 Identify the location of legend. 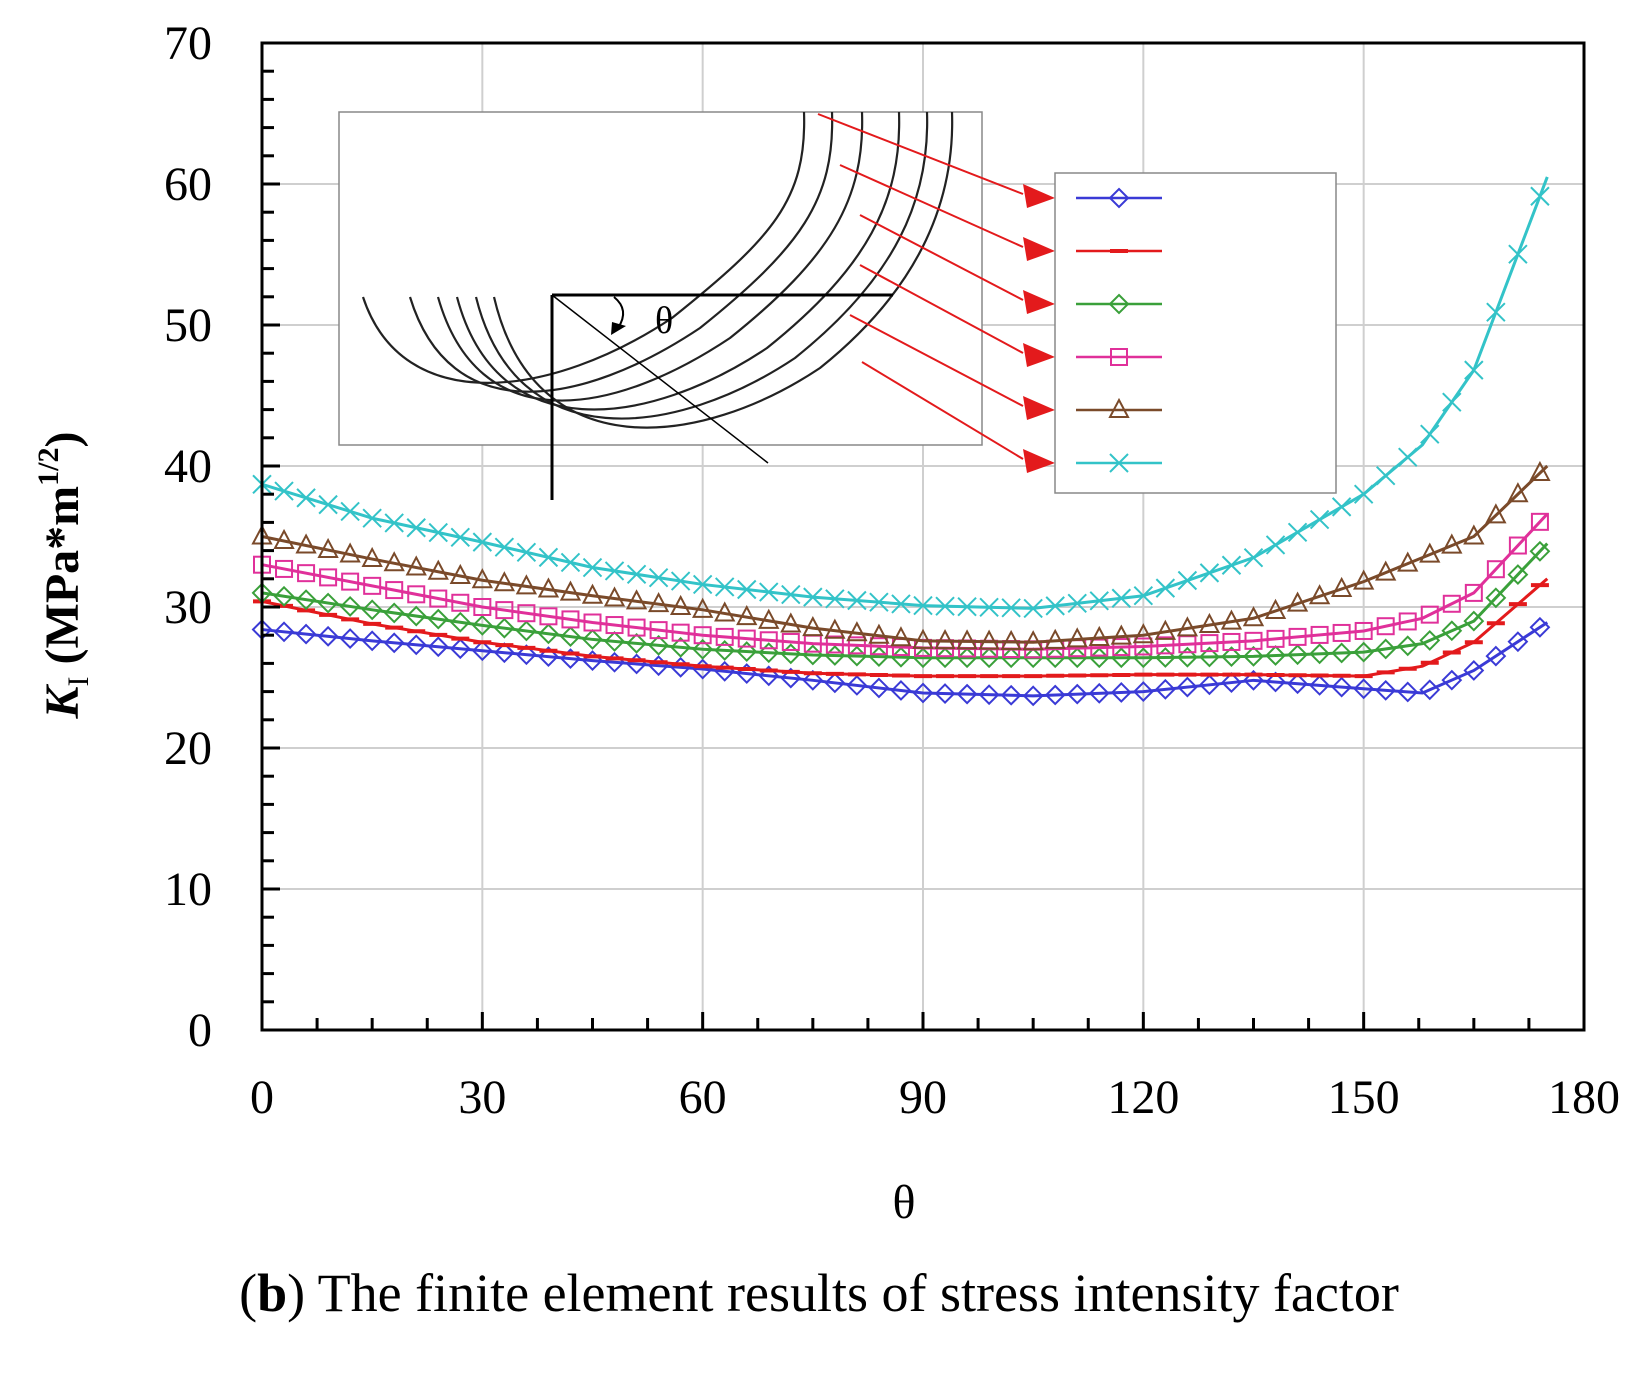
(1195, 333).